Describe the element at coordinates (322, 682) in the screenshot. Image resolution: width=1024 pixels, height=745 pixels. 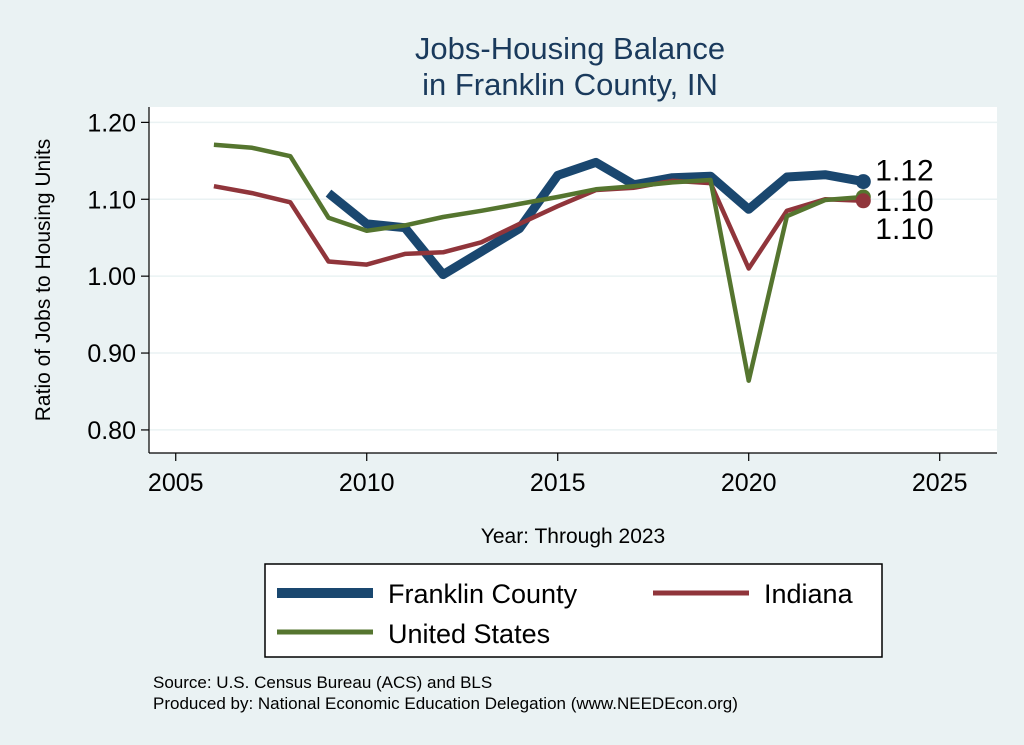
I see `source-note: Source: U.S. Census Bureau (ACS) and BLS` at that location.